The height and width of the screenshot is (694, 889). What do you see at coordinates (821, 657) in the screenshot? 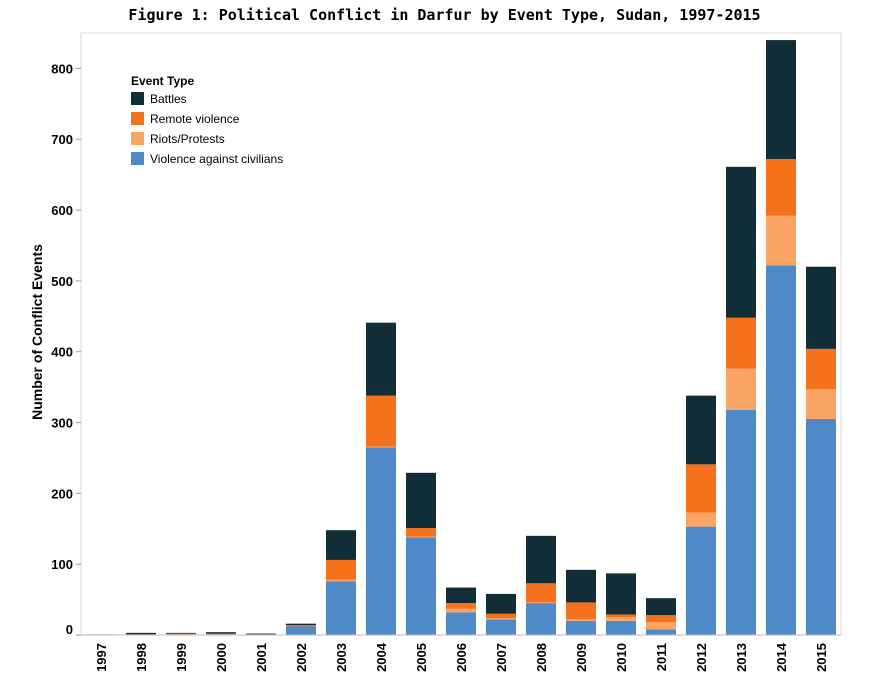
I see `x-tick-label: 2015` at bounding box center [821, 657].